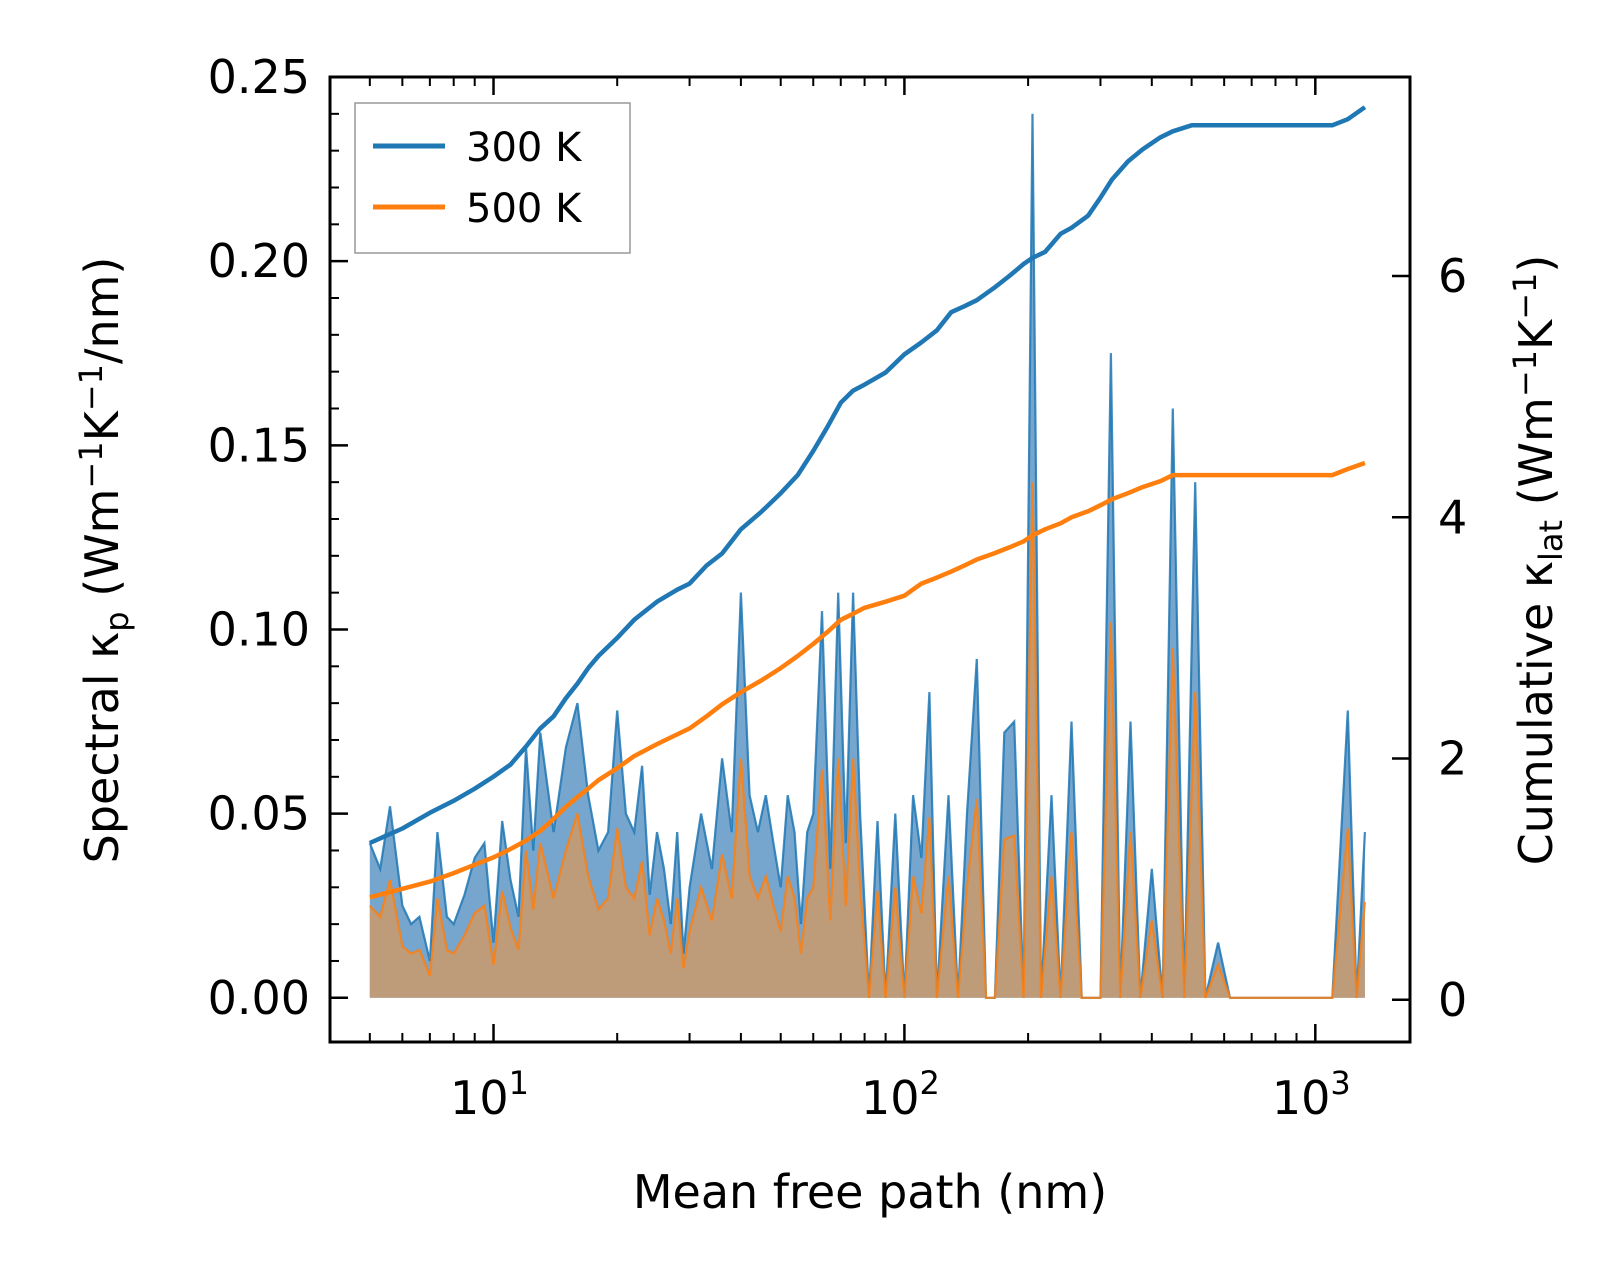 This screenshot has height=1272, width=1623. What do you see at coordinates (259, 998) in the screenshot?
I see `y-left-tick-label: 0.00` at bounding box center [259, 998].